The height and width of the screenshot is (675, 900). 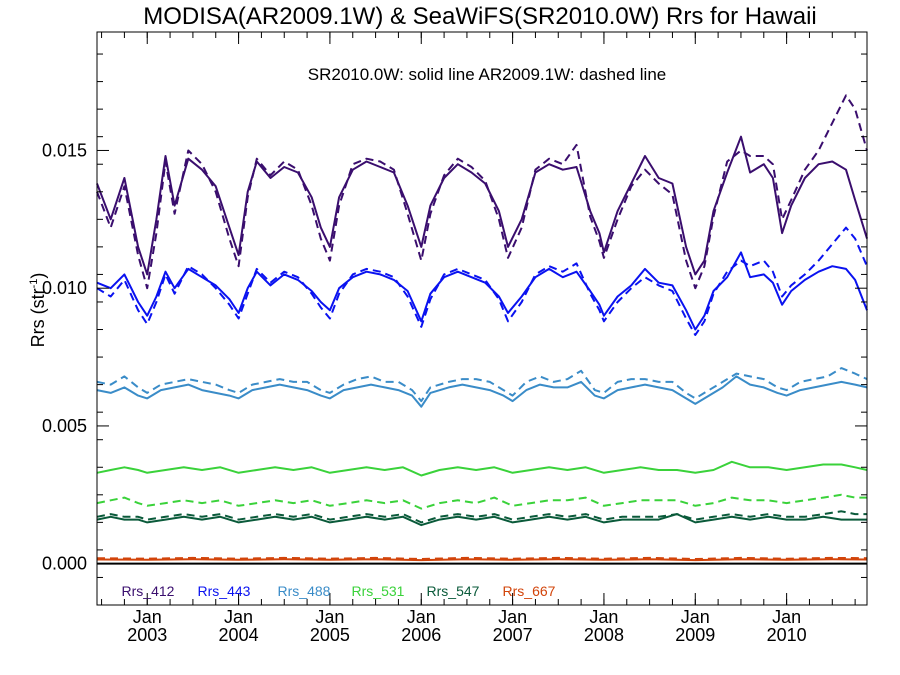 I want to click on x-tick-year-label: 2006, so click(x=421, y=635).